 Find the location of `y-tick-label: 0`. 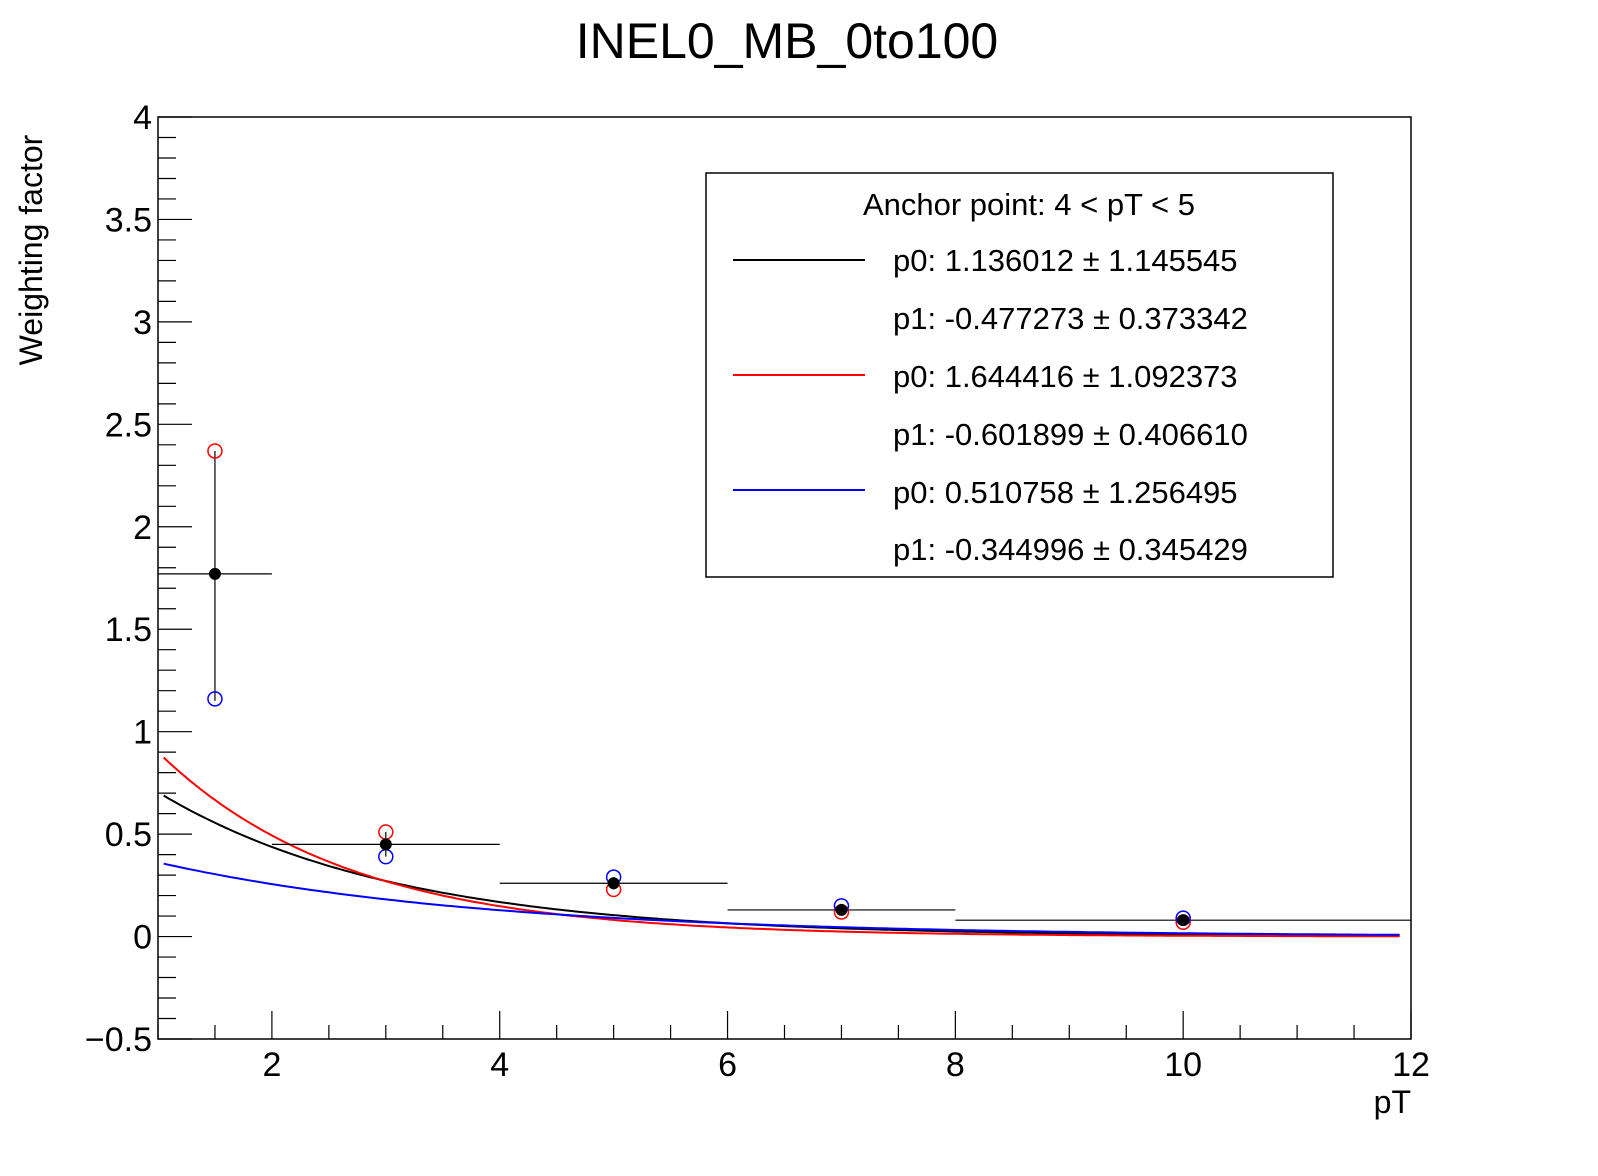

y-tick-label: 0 is located at coordinates (142, 938).